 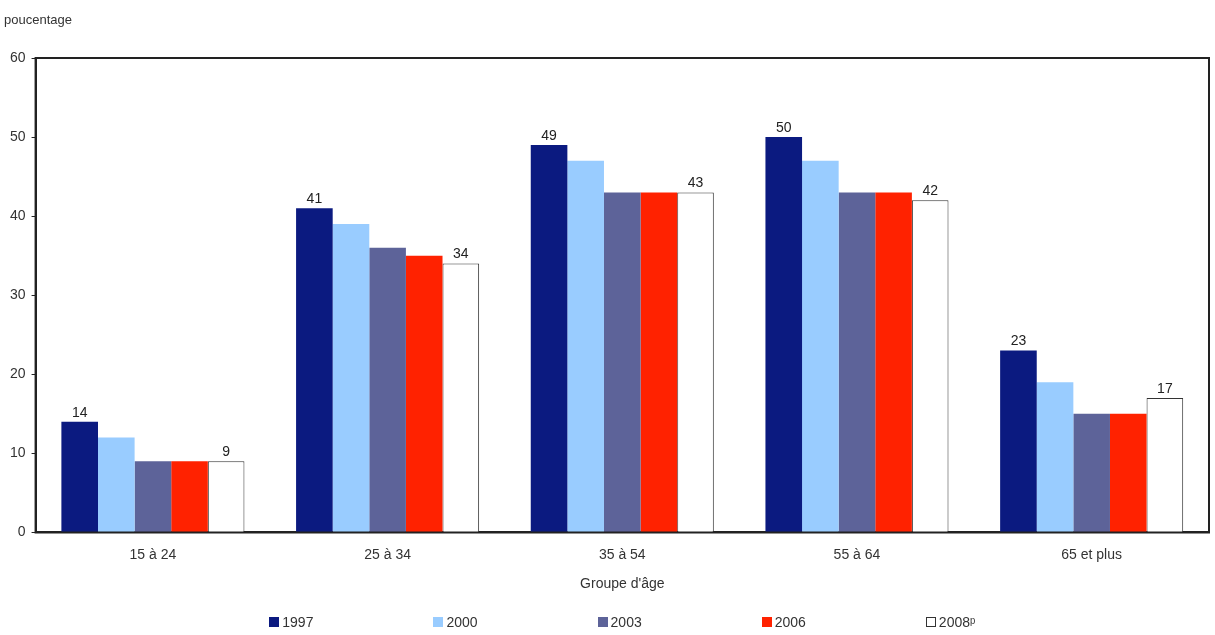 What do you see at coordinates (79, 411) in the screenshot?
I see `data-label: 14` at bounding box center [79, 411].